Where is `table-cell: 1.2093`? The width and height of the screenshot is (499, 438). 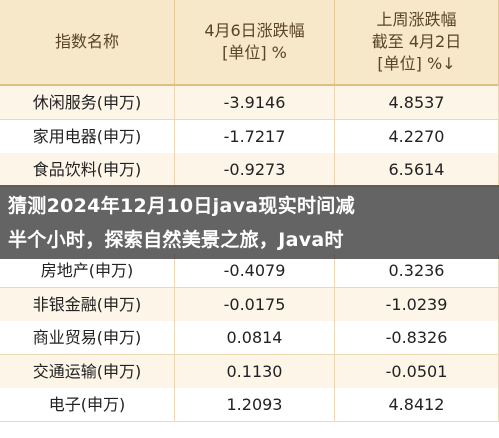 table-cell: 1.2093 is located at coordinates (255, 405).